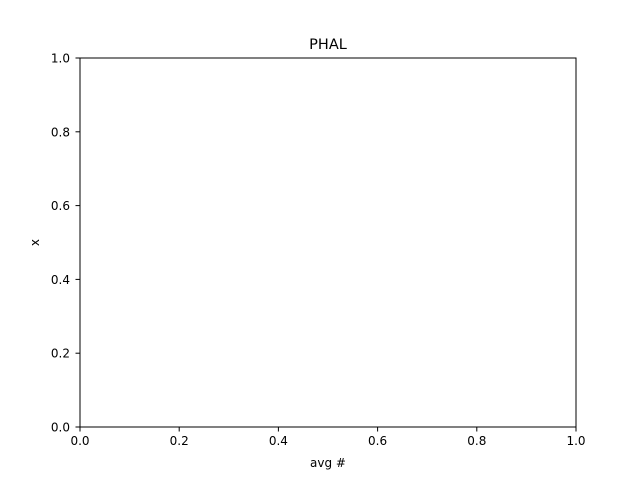  Describe the element at coordinates (65, 243) in the screenshot. I see `y-axis-ticks: 0.0 0.2 0.4 0.6 0.8 1.0` at that location.